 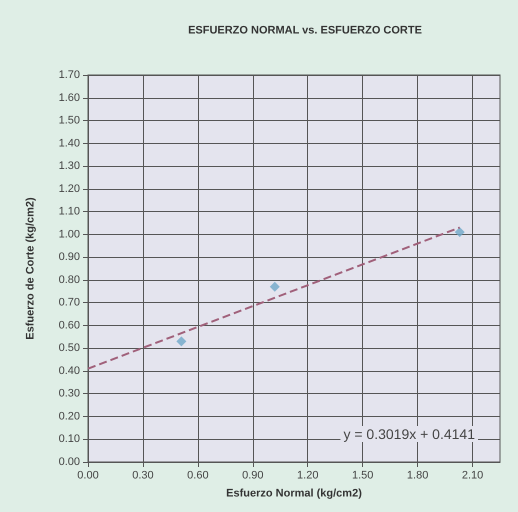 What do you see at coordinates (143, 476) in the screenshot?
I see `x-tick-label: 0.30` at bounding box center [143, 476].